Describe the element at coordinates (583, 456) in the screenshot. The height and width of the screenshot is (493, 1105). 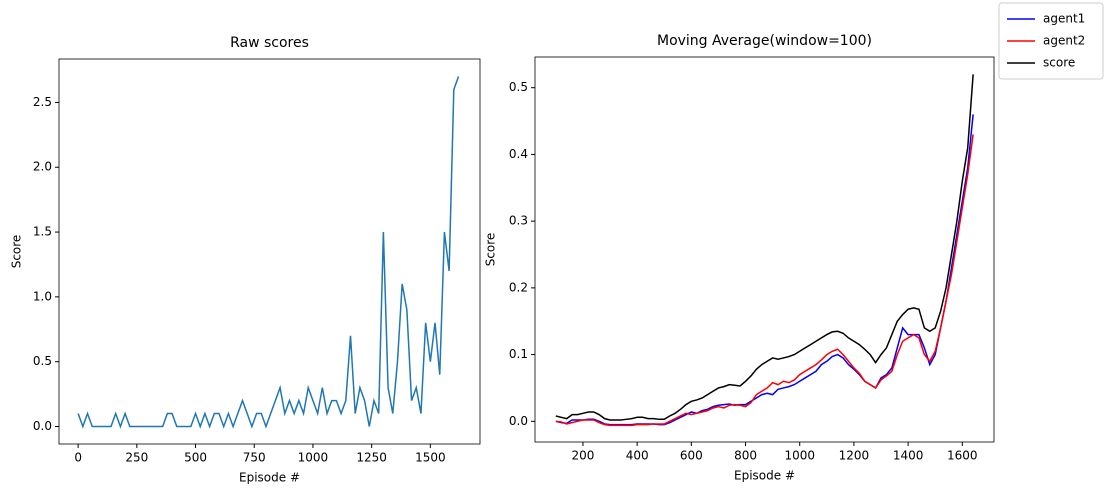
I see `x-tick-label: 200` at that location.